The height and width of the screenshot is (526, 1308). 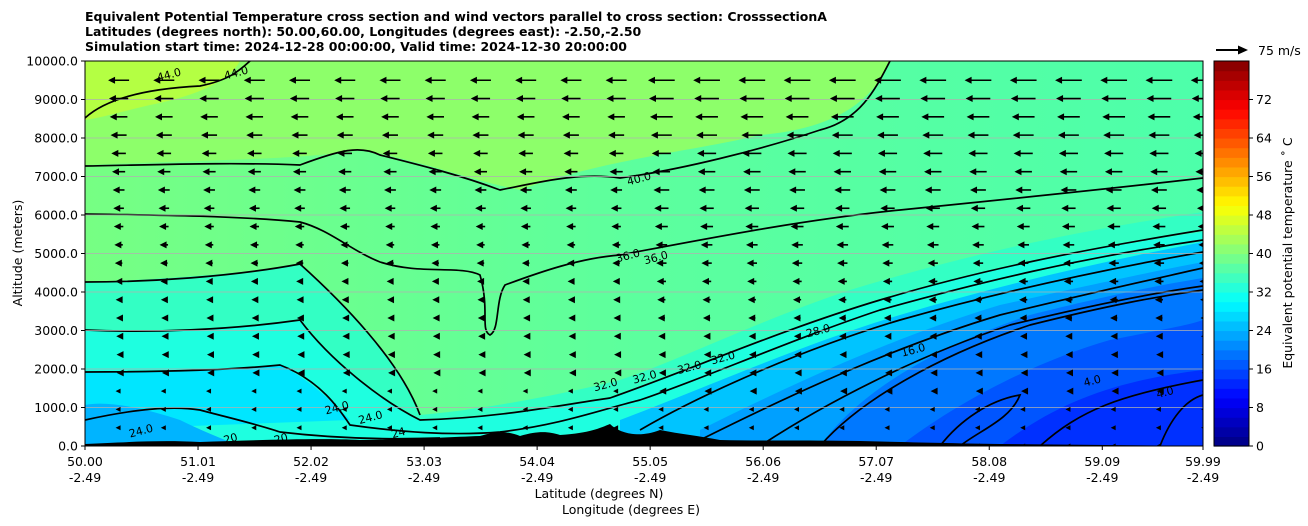 What do you see at coordinates (56, 138) in the screenshot?
I see `y-tick-label: 8000.0` at bounding box center [56, 138].